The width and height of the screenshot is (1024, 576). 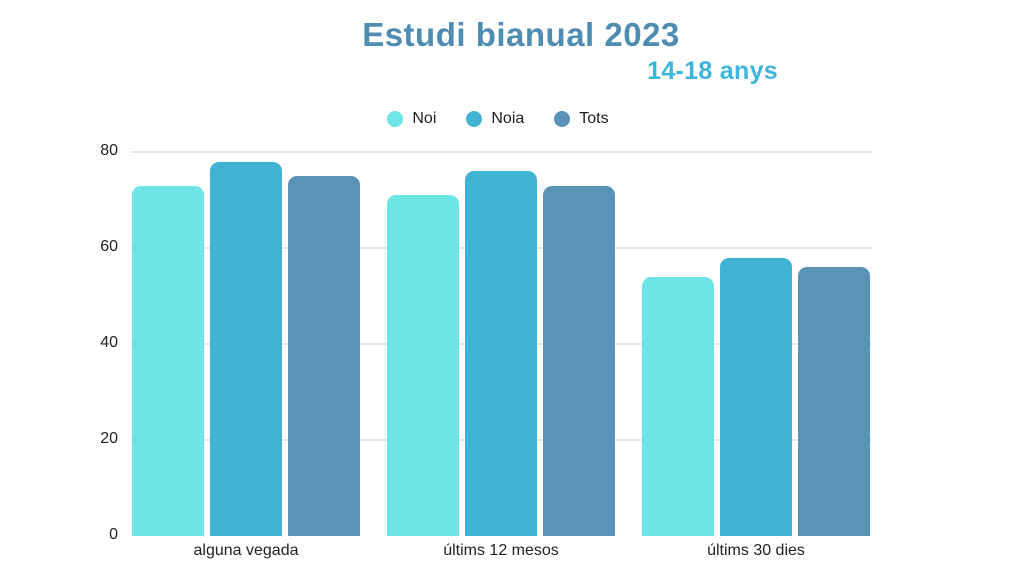 I want to click on y-tick-label: 60, so click(x=109, y=246).